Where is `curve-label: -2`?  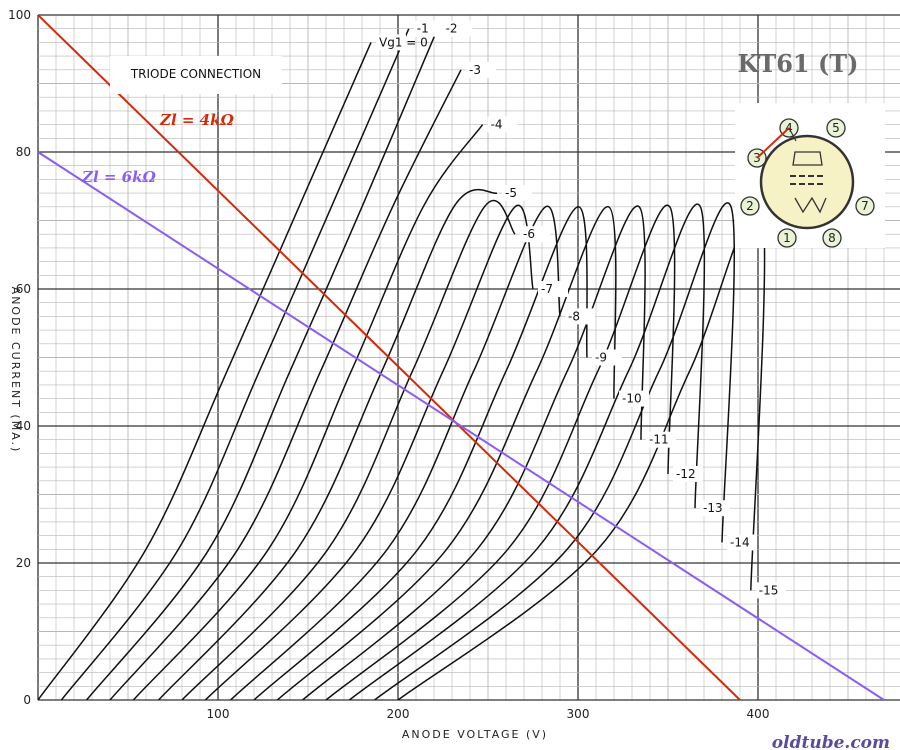
curve-label: -2 is located at coordinates (452, 29).